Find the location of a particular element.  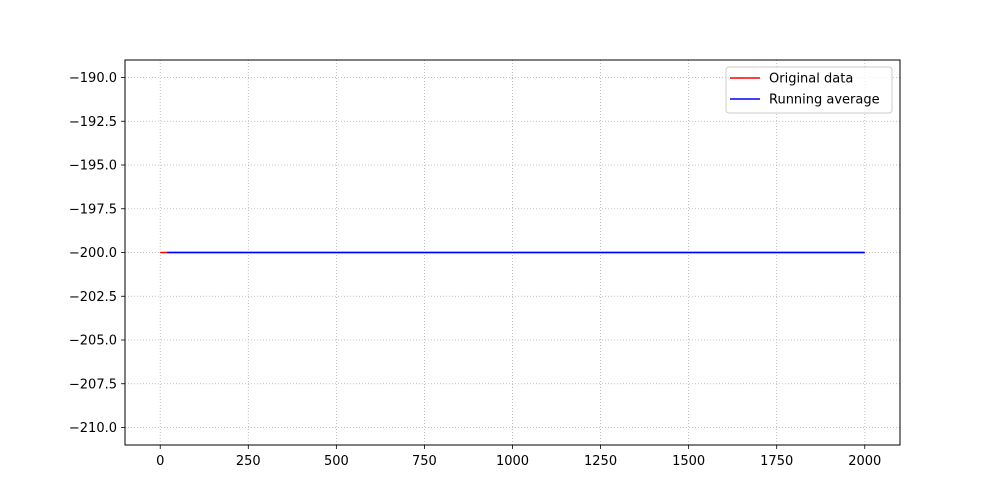

x-tick-label: 1500 is located at coordinates (688, 461).